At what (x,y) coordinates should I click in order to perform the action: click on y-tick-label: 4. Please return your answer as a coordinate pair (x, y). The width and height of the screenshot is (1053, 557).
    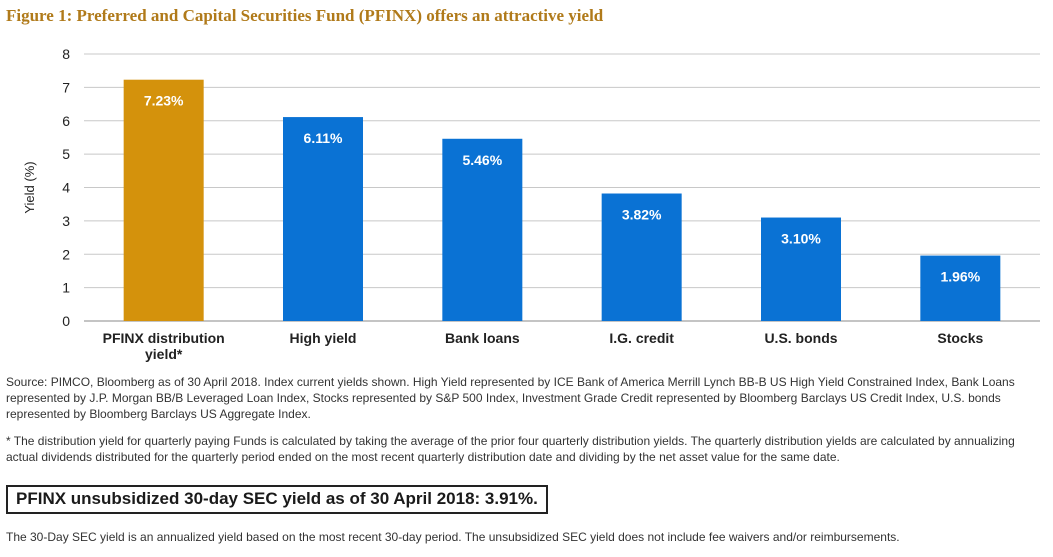
    Looking at the image, I should click on (66, 188).